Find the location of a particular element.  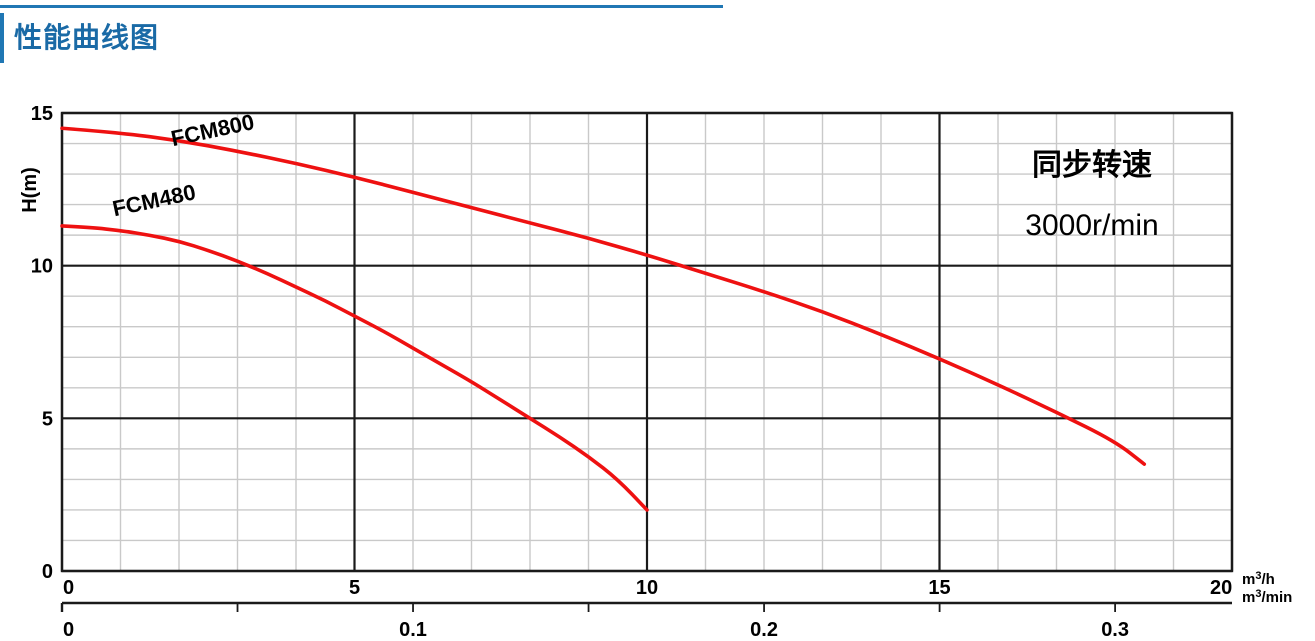

x-tick-label: 15 is located at coordinates (939, 588).